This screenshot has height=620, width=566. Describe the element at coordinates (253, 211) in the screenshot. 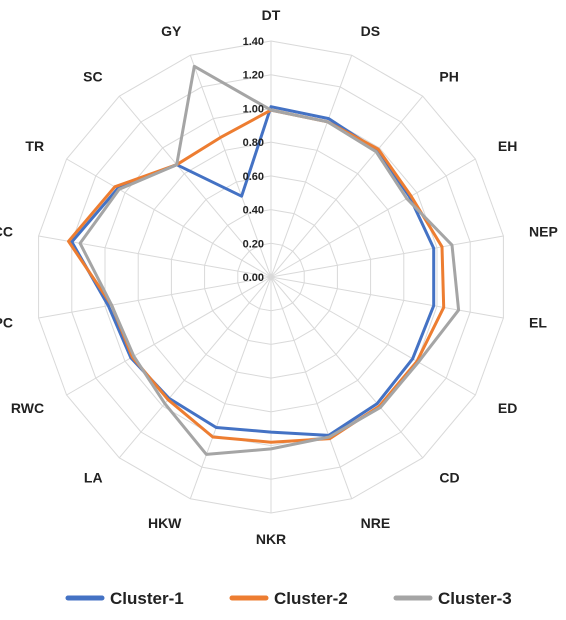

I see `tick-label: 0.40` at that location.